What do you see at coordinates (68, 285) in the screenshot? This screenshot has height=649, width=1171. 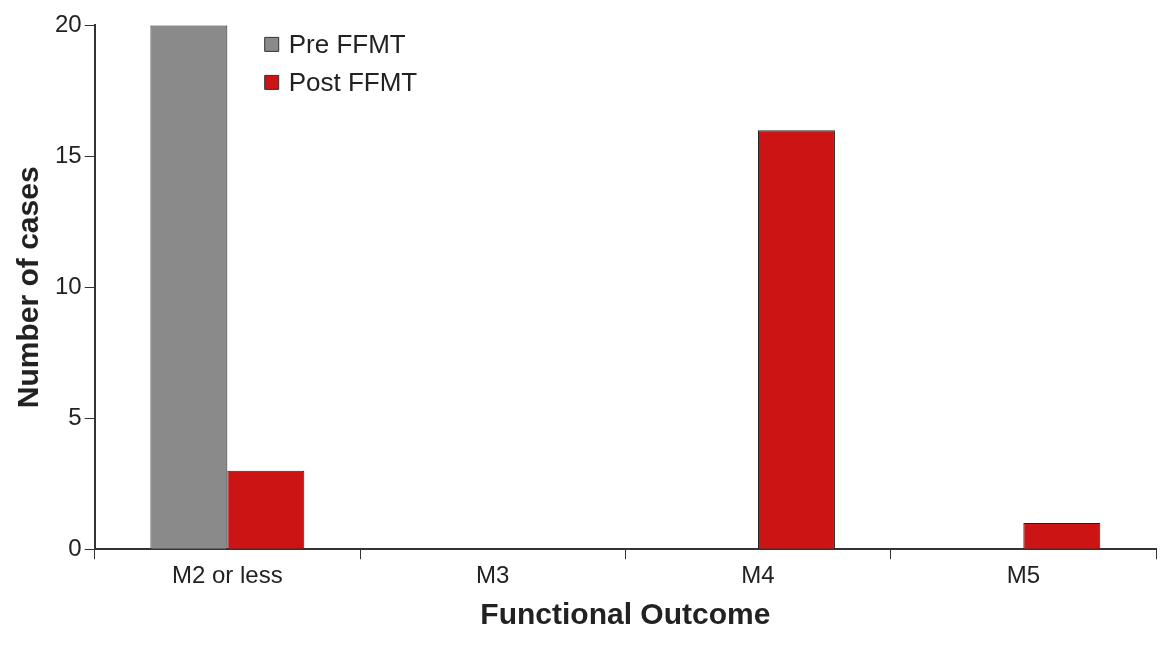 I see `y-tick-label: 10` at bounding box center [68, 285].